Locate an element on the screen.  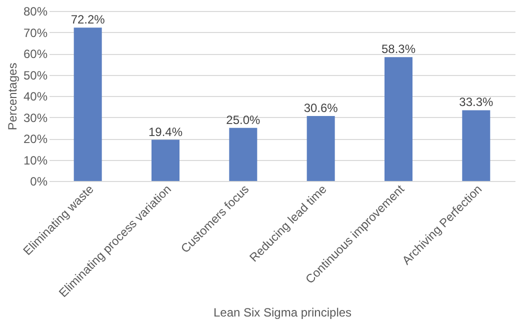
y-tick-label: 50% is located at coordinates (35, 75).